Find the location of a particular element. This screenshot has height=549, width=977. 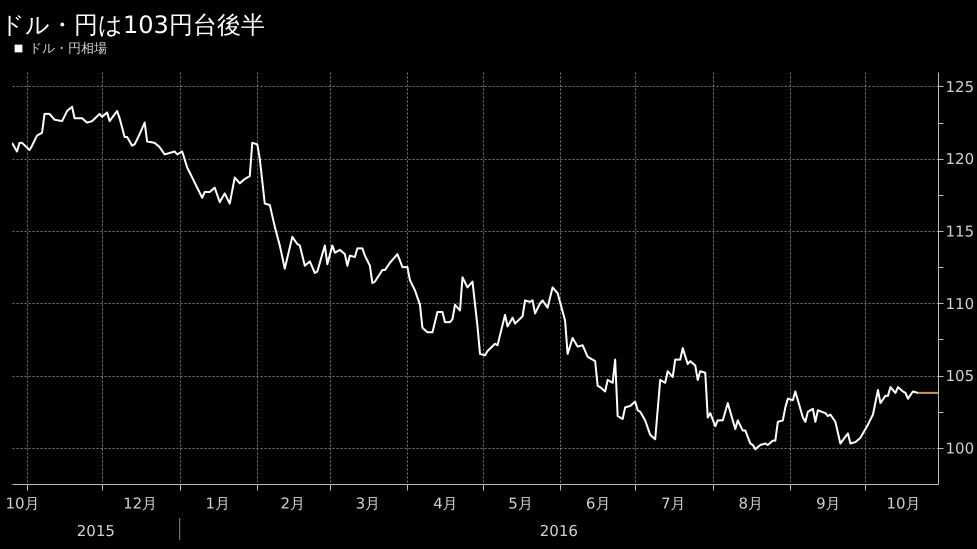

text: 2016 is located at coordinates (559, 531).